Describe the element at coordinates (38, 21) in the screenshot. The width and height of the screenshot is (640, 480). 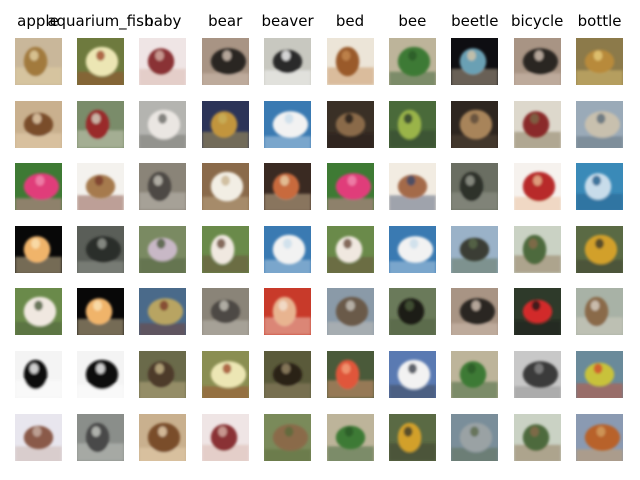
I see `column-label: apple` at that location.